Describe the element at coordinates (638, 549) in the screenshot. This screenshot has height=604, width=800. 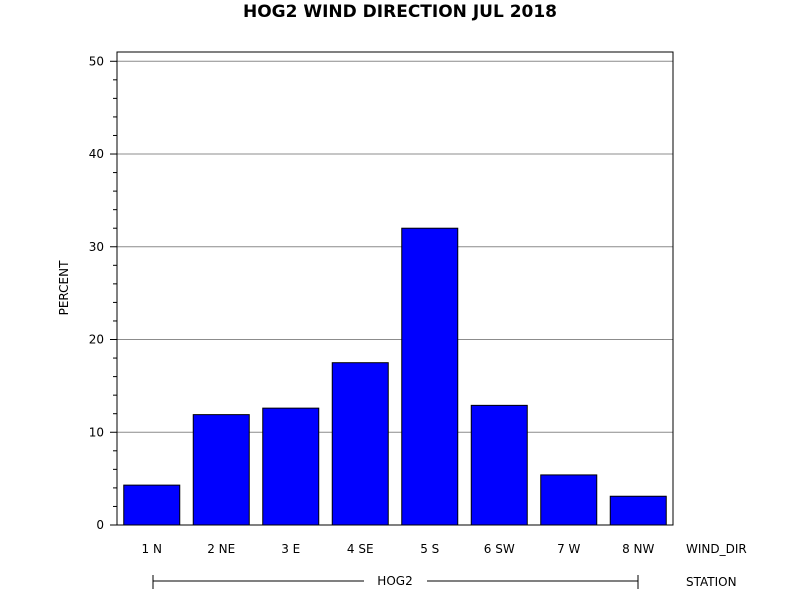
I see `x-tick-label: 8 NW` at that location.